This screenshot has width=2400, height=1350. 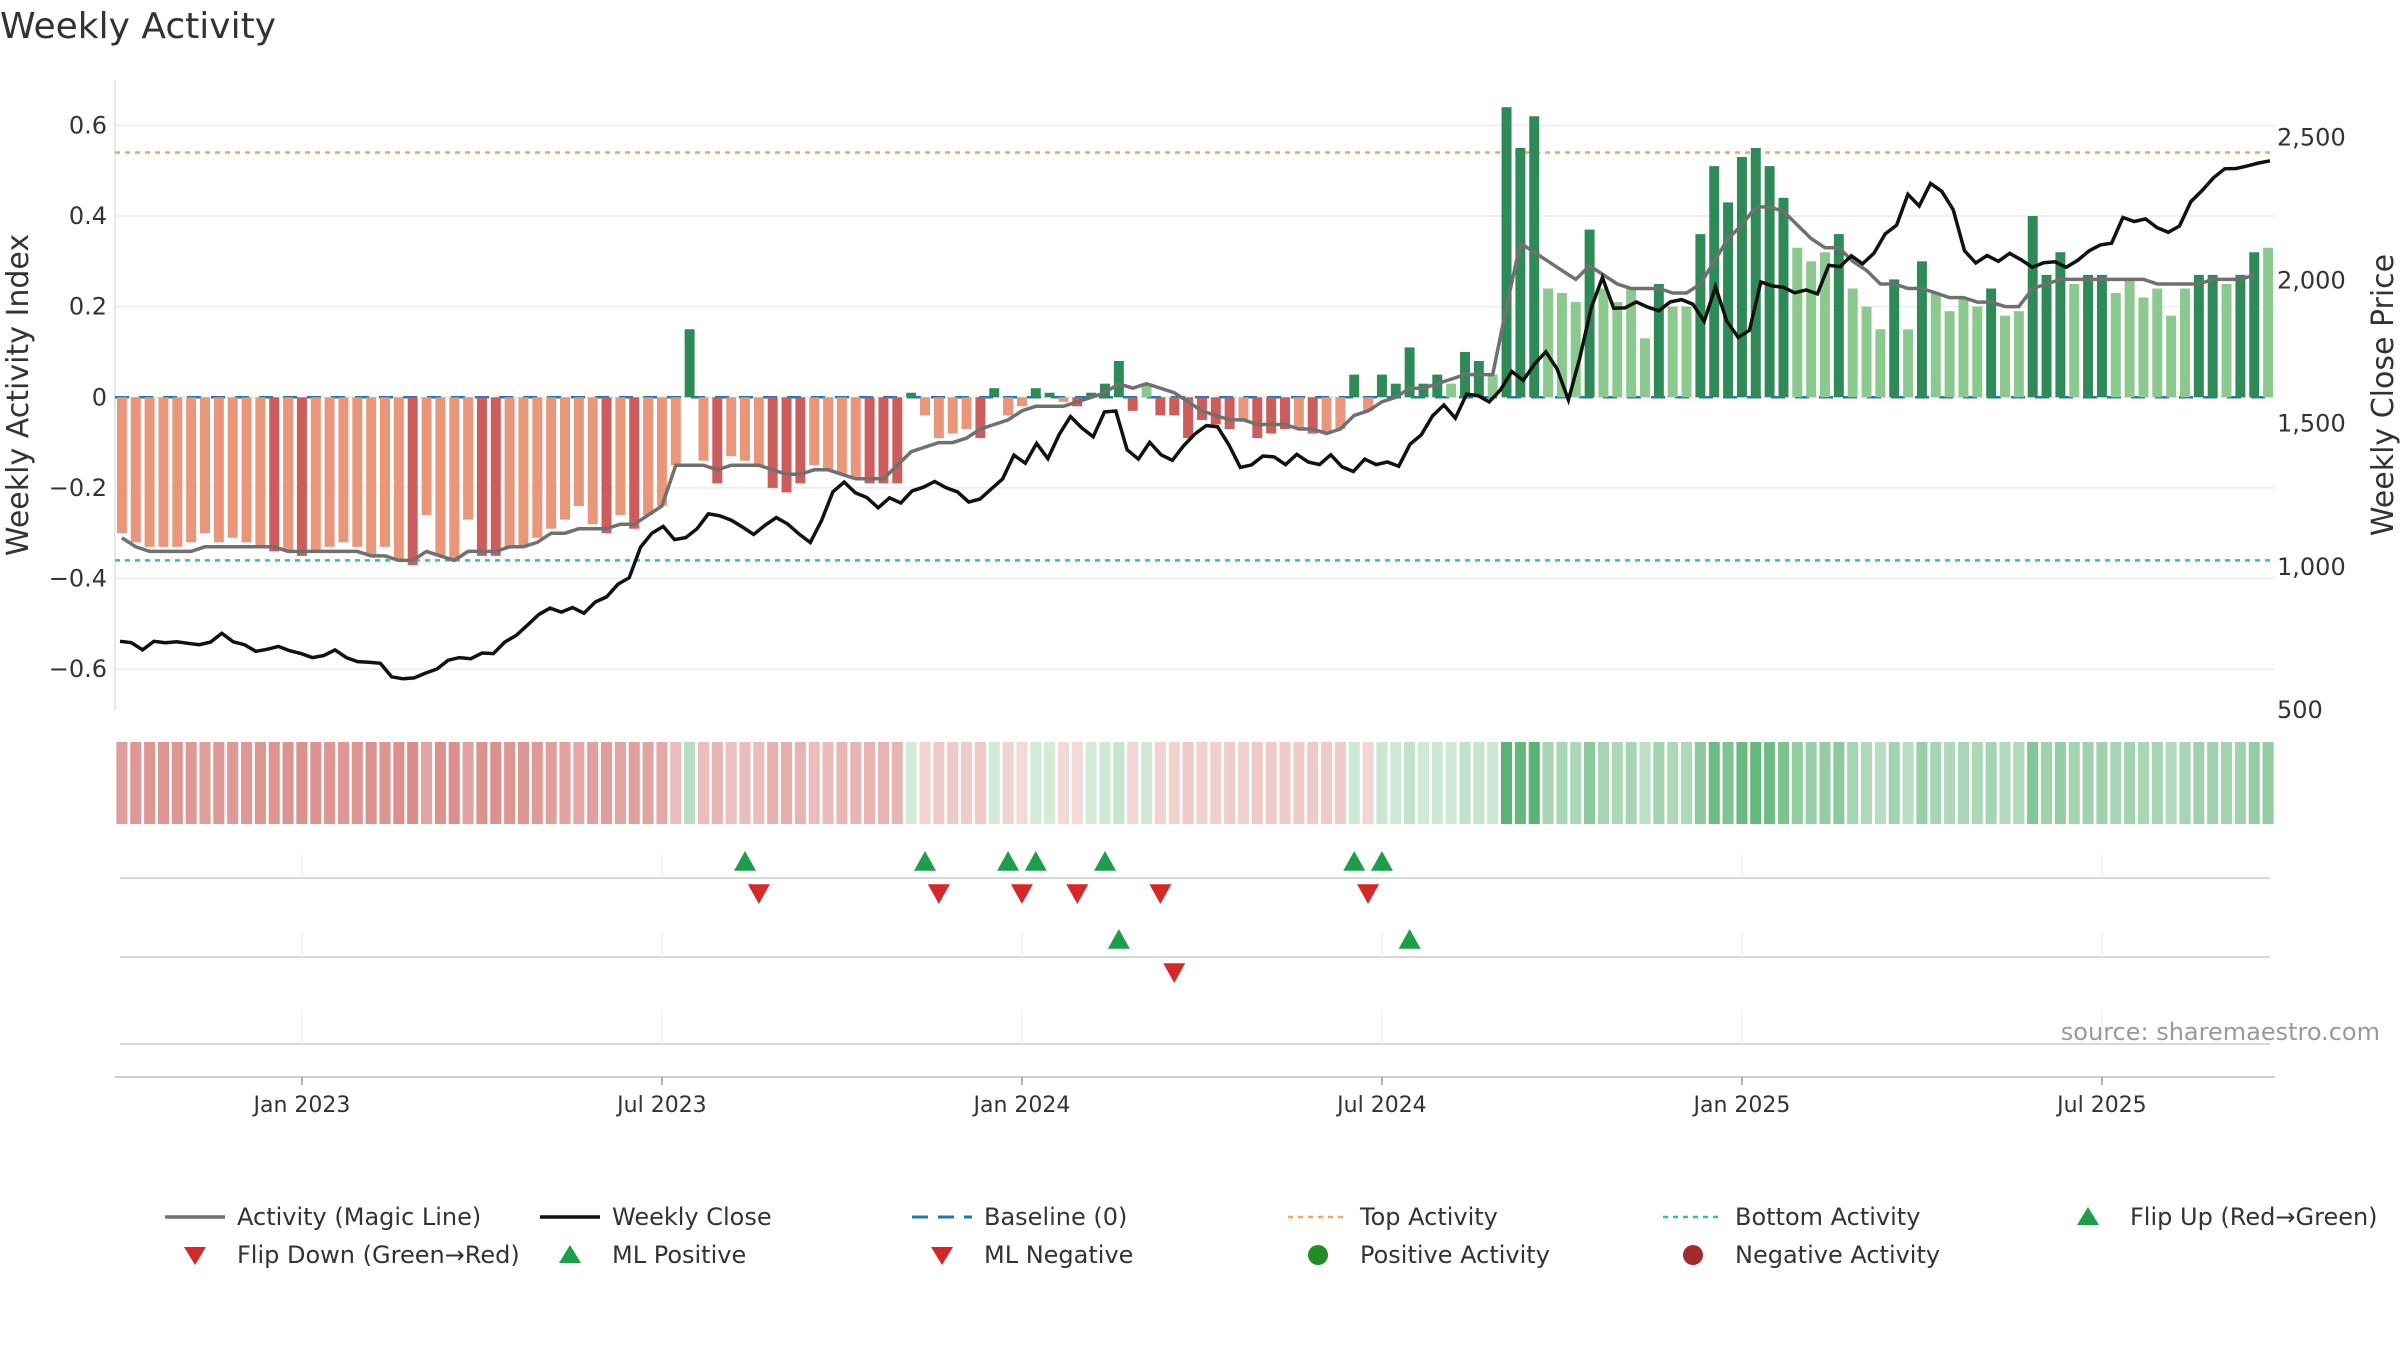 I want to click on legend-label: Weekly Close, so click(x=692, y=1217).